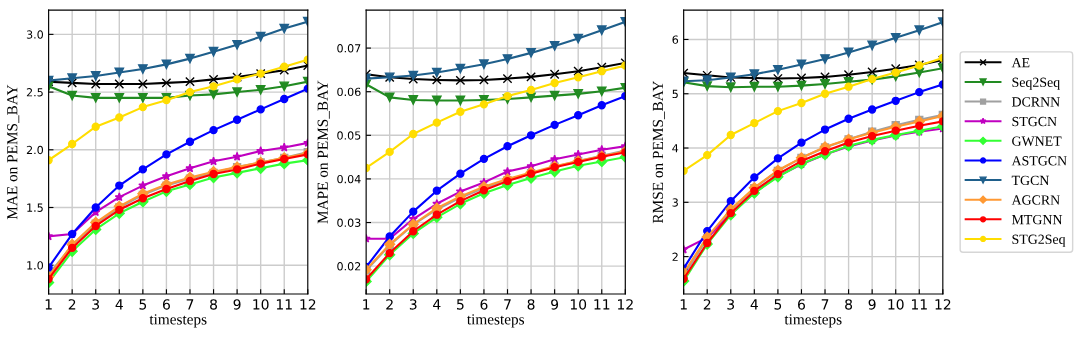 This screenshot has height=338, width=1080. Describe the element at coordinates (1030, 180) in the screenshot. I see `legend-label: TGCN` at that location.